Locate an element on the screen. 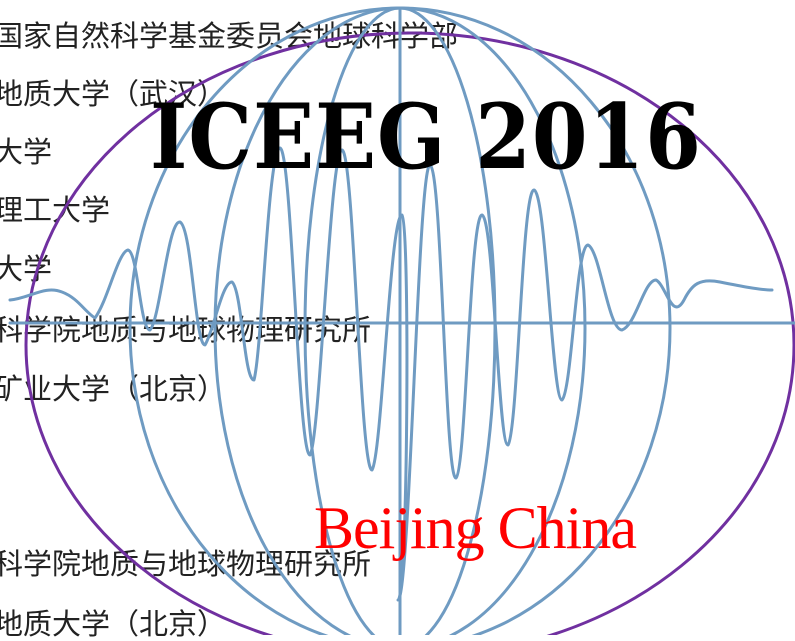 This screenshot has width=795, height=641. org-line-6: 科学院地质与地球物理研究所 is located at coordinates (186, 330).